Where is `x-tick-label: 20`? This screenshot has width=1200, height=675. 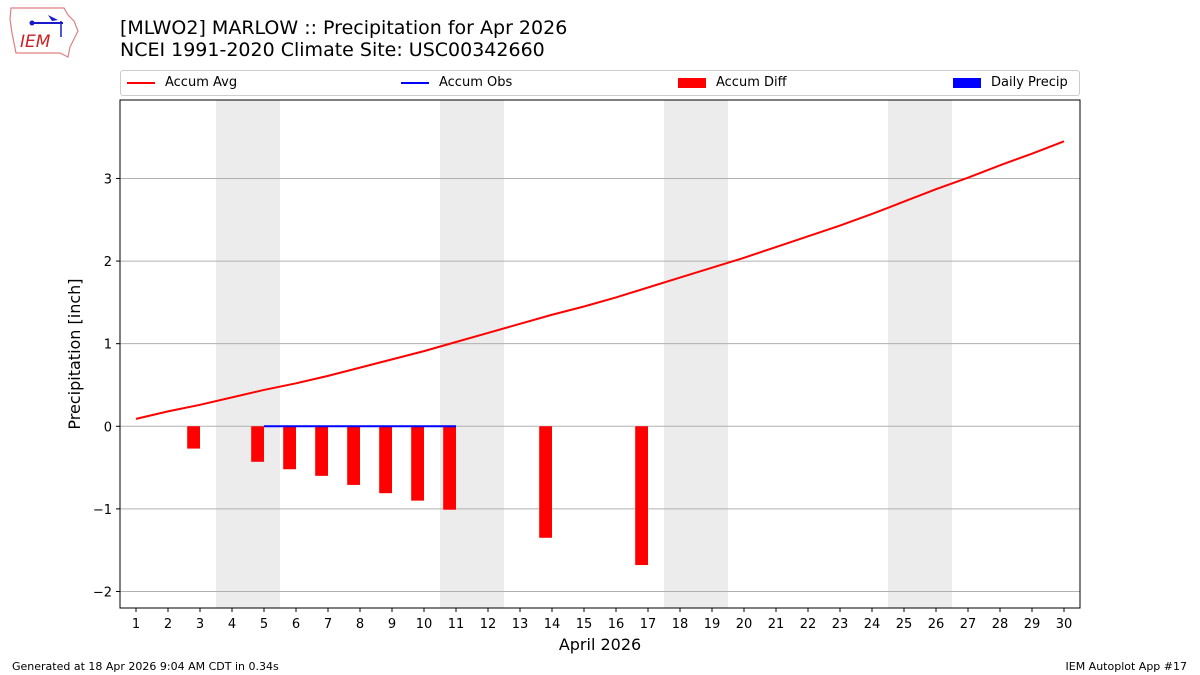 x-tick-label: 20 is located at coordinates (744, 624).